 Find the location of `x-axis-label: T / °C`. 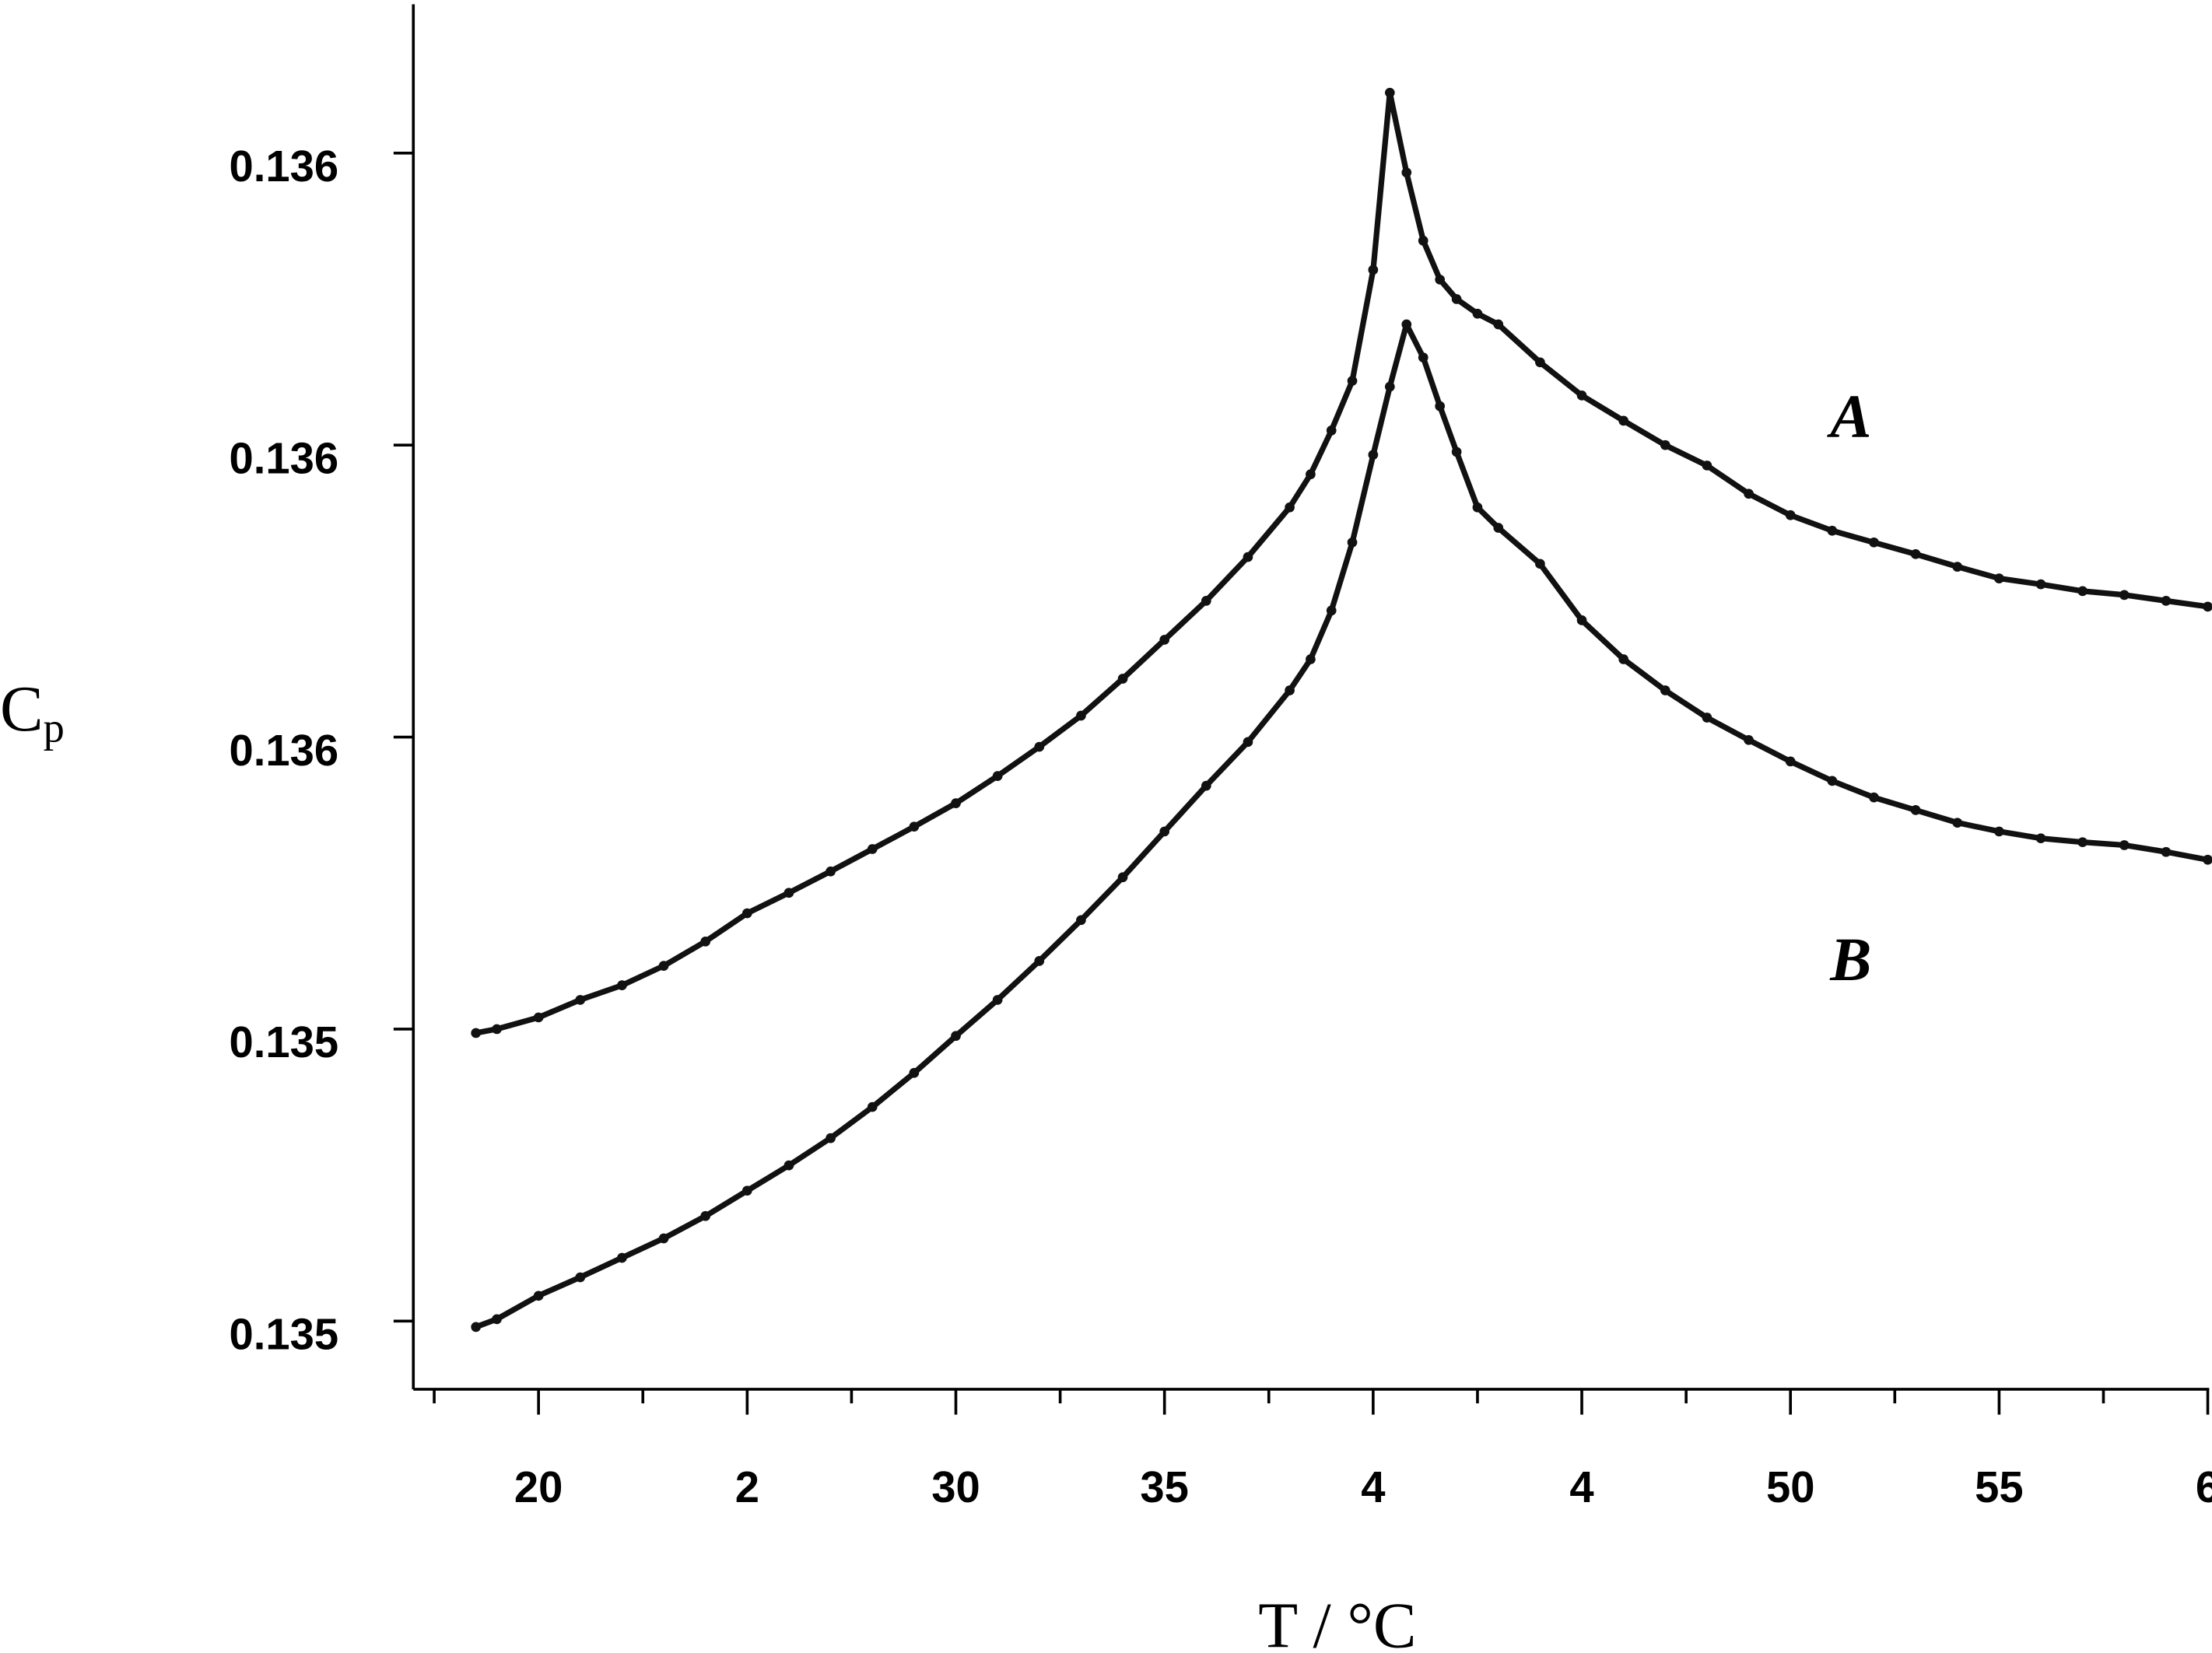

x-axis-label: T / °C is located at coordinates (1337, 1622).